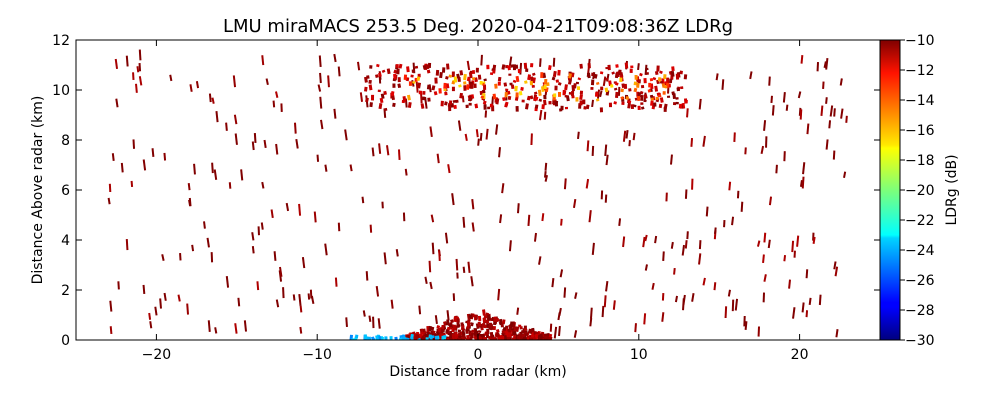 Image resolution: width=1000 pixels, height=400 pixels. I want to click on colorbar-tick-label: −14, so click(920, 101).